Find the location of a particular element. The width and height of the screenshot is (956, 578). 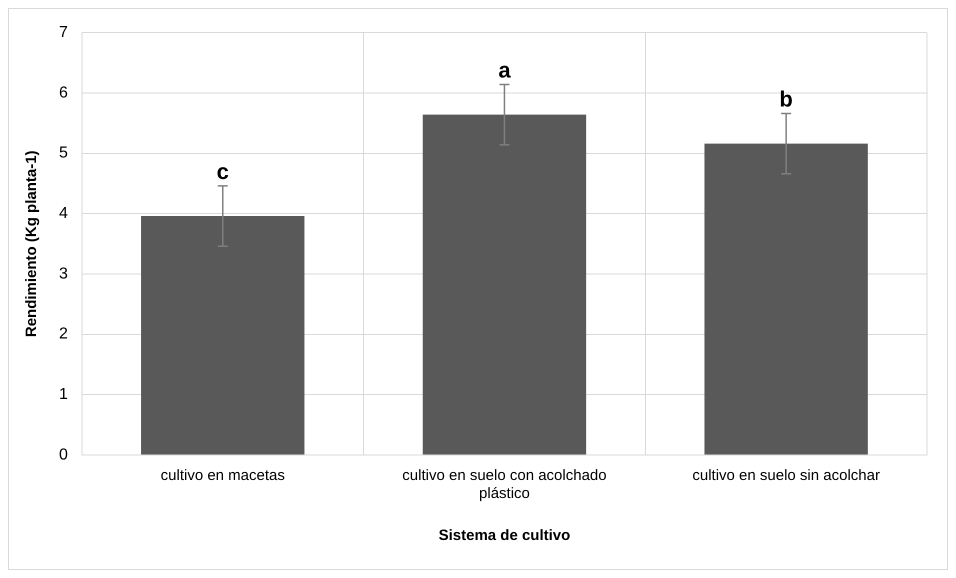

y-tick-label: 3 is located at coordinates (63, 273).